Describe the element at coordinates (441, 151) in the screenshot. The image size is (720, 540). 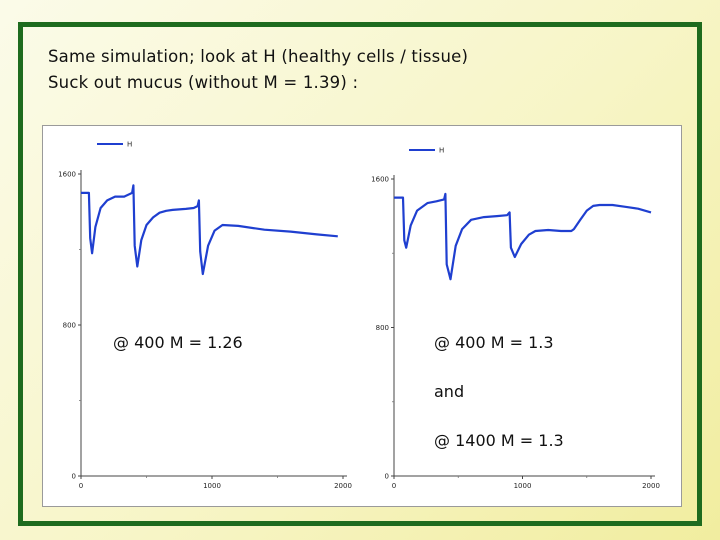
I see `chart-2-legend-label: H` at that location.